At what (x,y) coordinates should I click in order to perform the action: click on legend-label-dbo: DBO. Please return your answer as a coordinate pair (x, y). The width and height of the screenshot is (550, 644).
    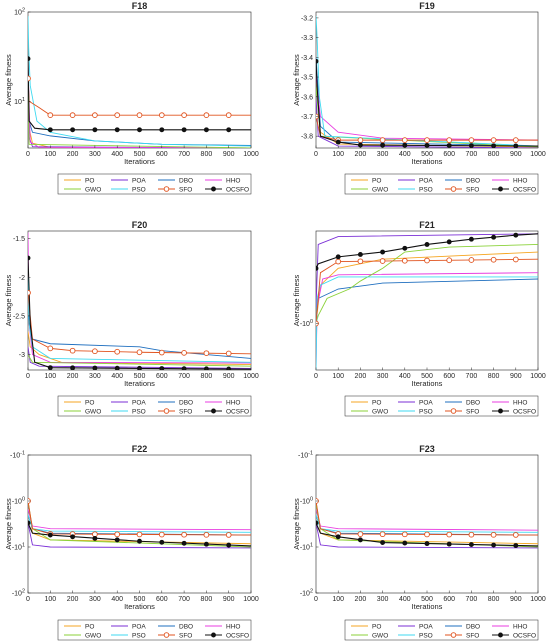
    Looking at the image, I should click on (186, 626).